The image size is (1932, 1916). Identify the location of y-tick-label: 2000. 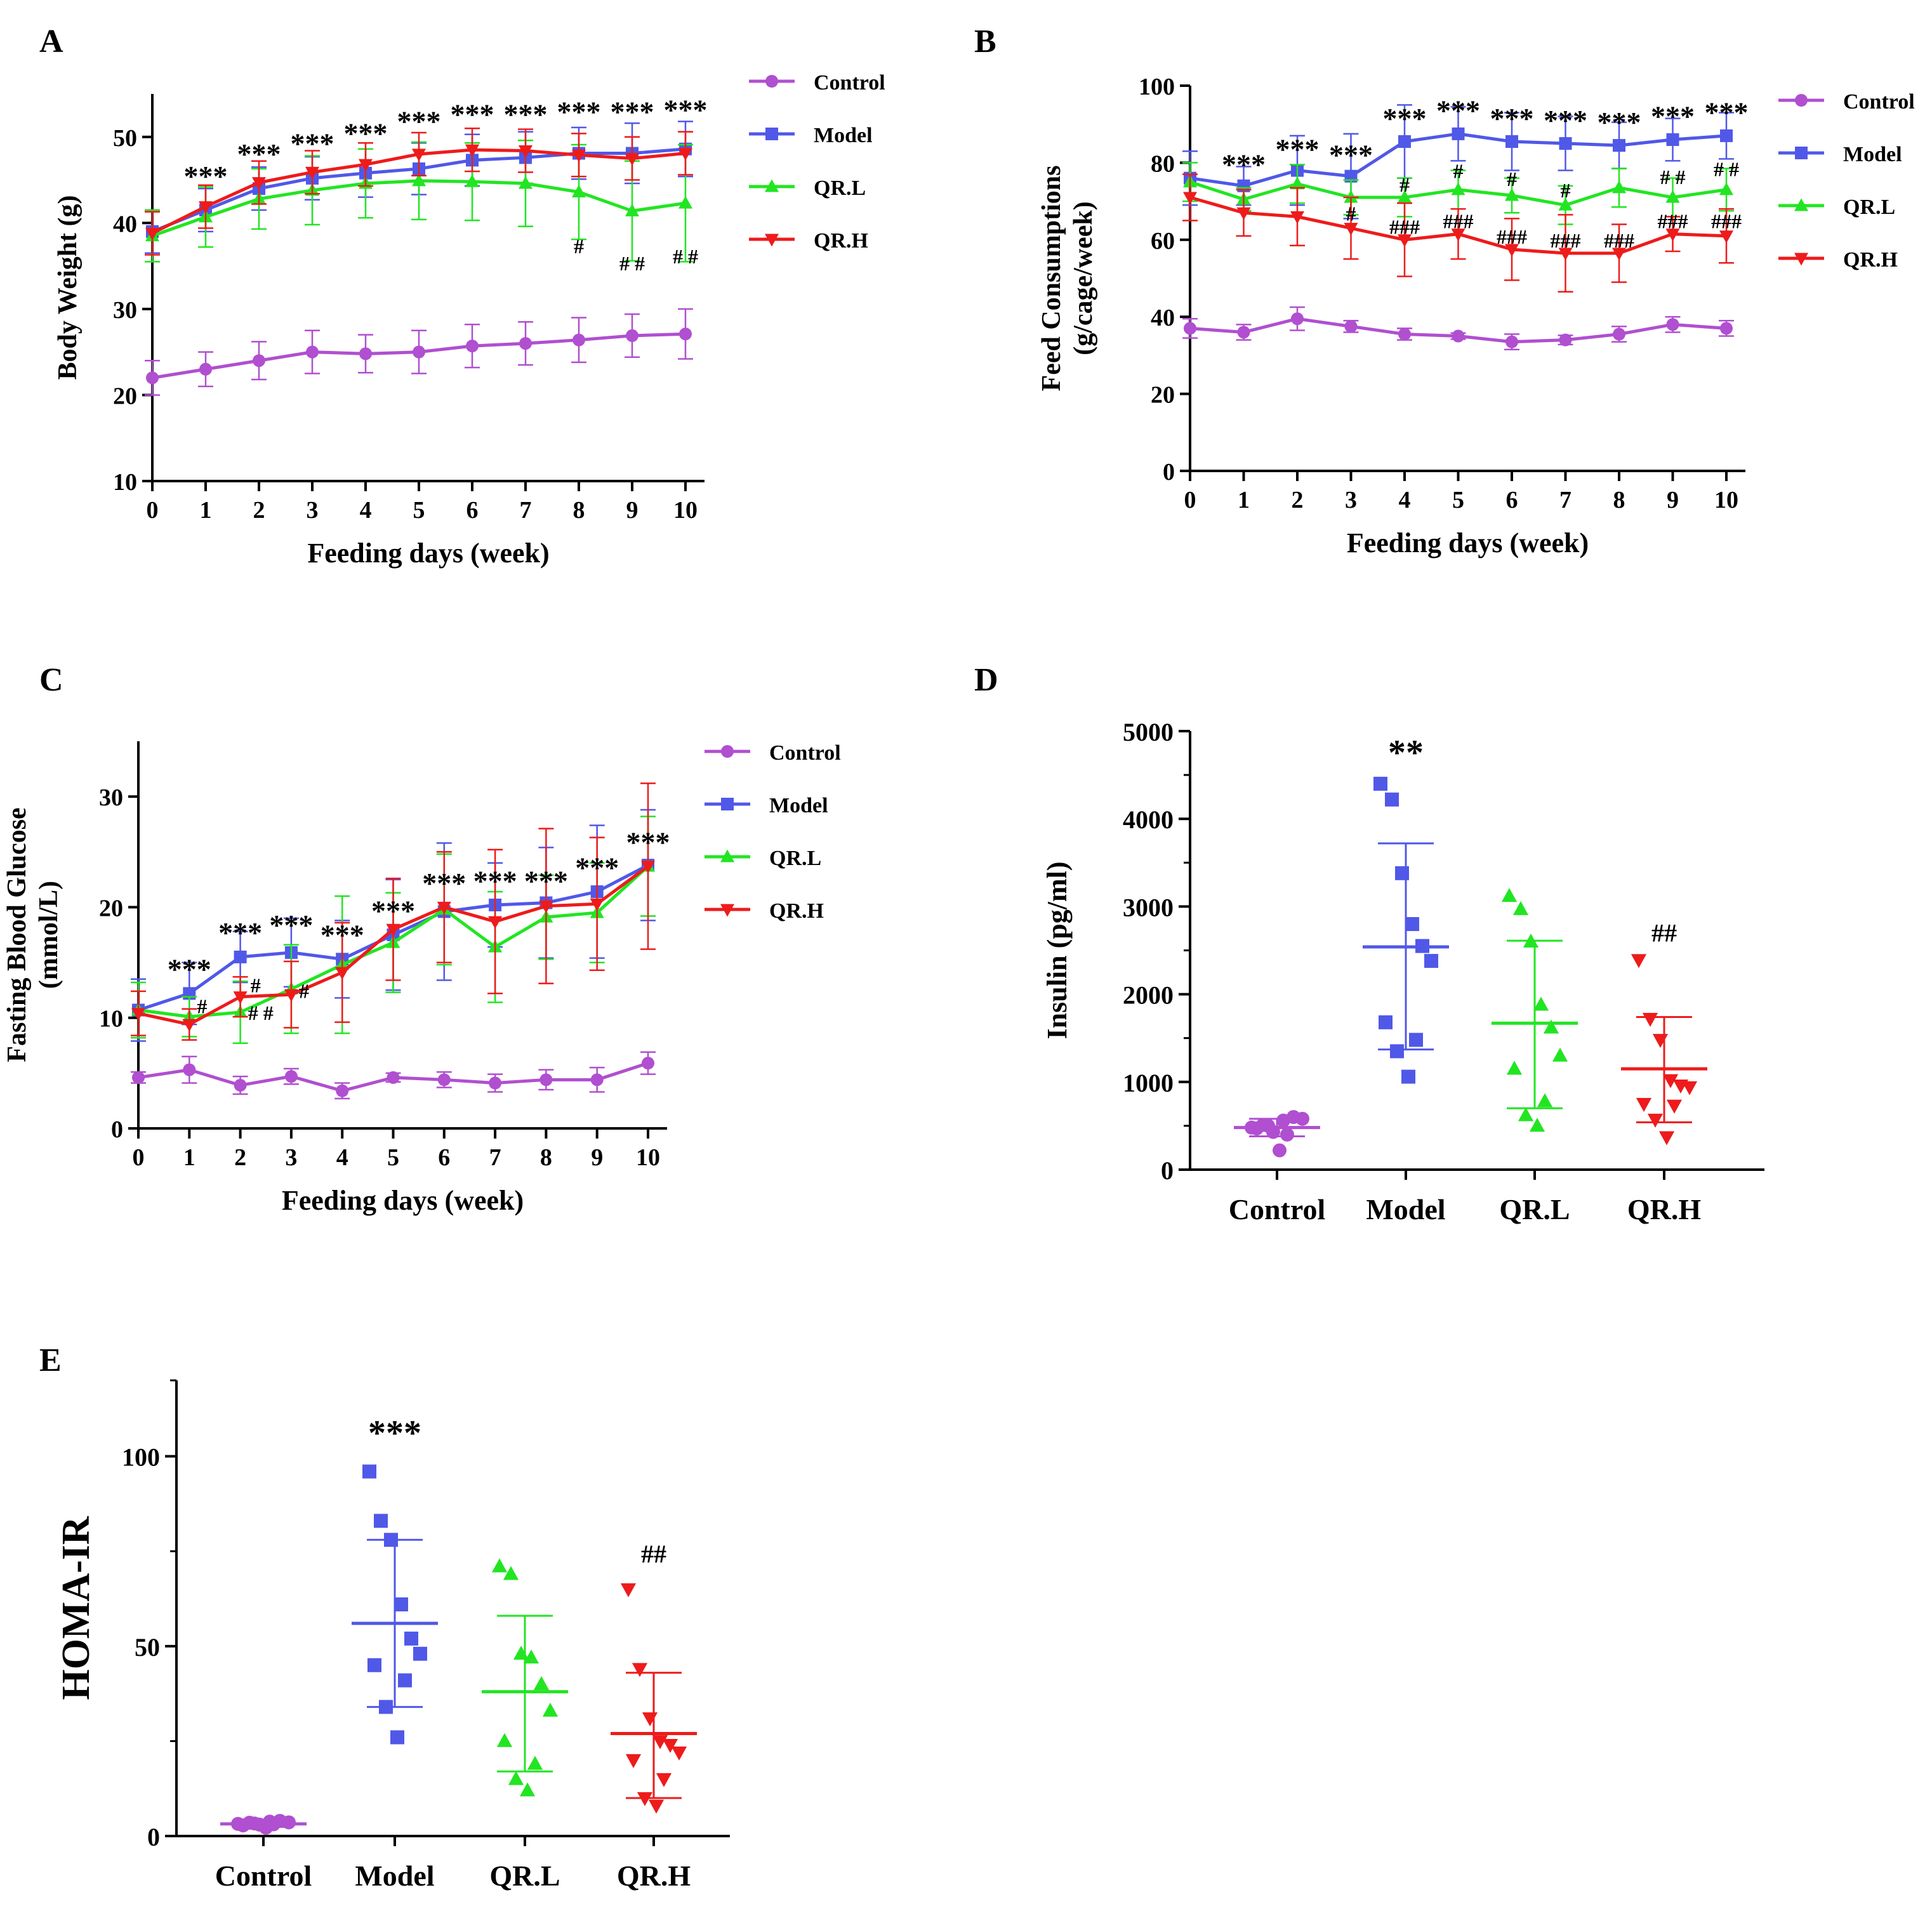
(1148, 995).